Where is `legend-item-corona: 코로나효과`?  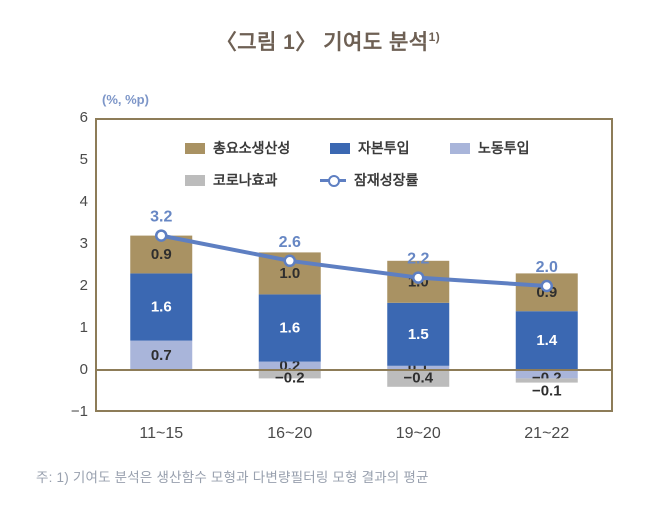
legend-item-corona: 코로나효과 is located at coordinates (231, 180).